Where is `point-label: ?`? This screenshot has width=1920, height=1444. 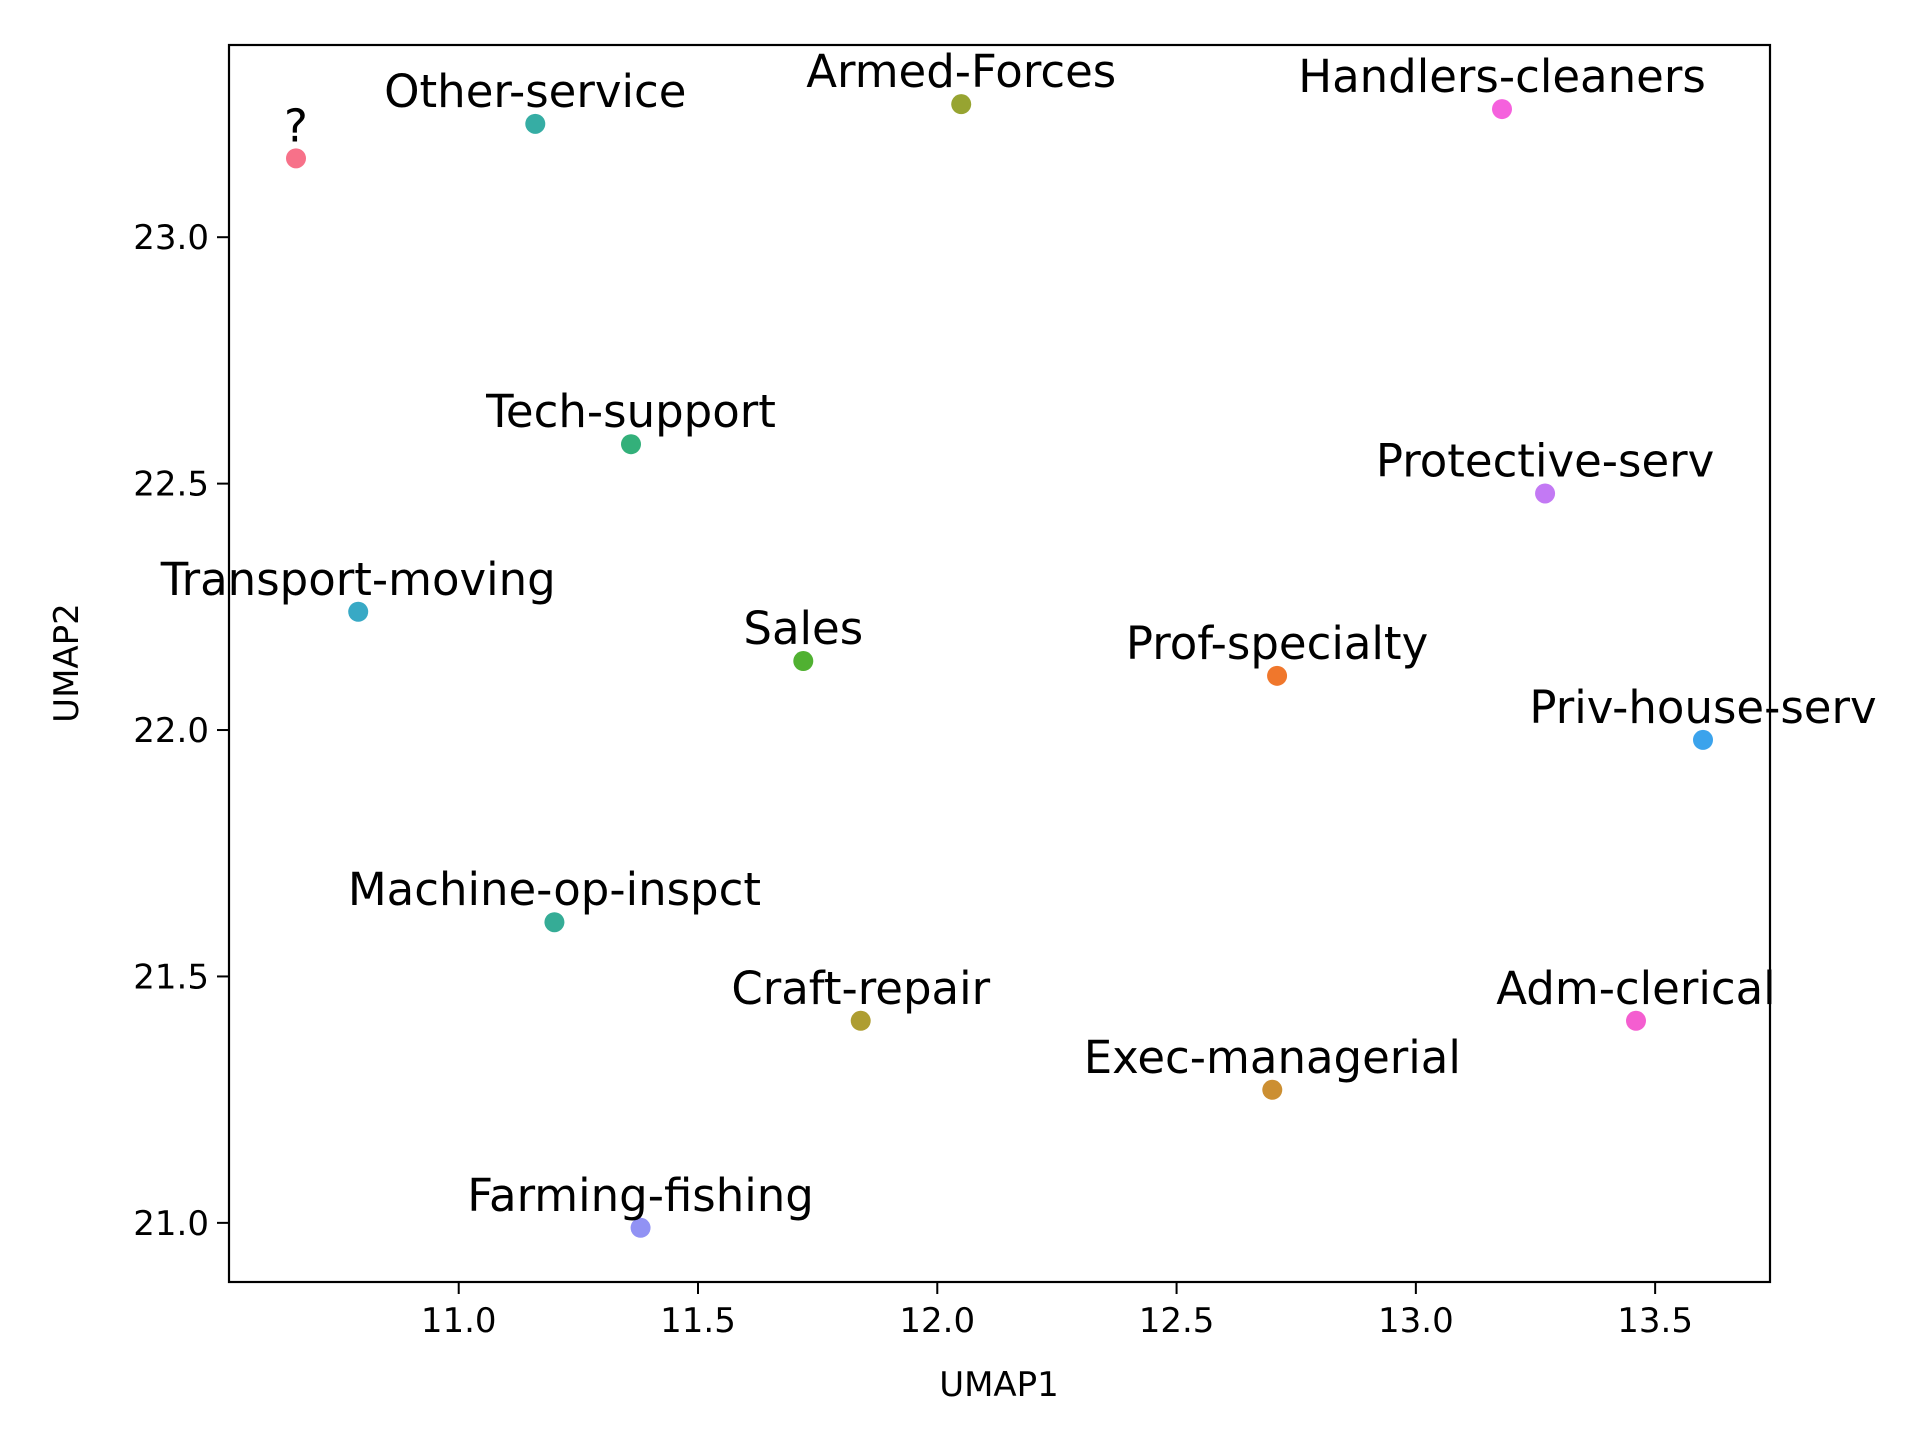
point-label: ? is located at coordinates (296, 125).